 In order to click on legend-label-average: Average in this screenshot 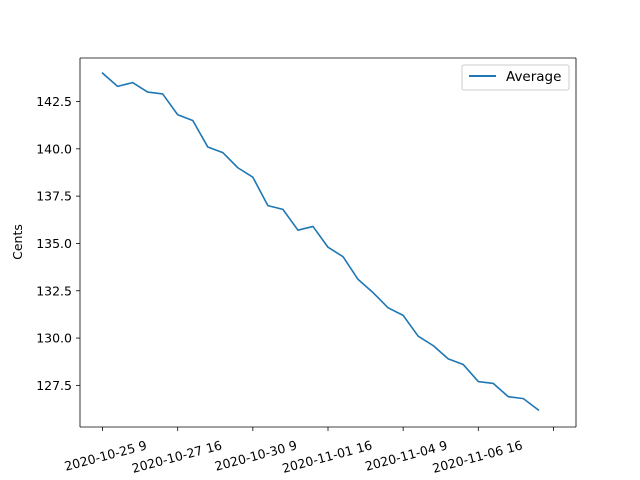, I will do `click(533, 77)`.